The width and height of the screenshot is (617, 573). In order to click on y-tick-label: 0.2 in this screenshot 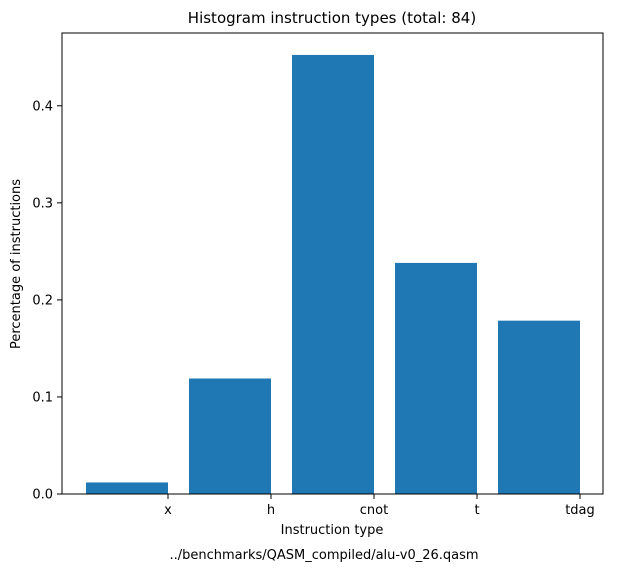, I will do `click(42, 300)`.